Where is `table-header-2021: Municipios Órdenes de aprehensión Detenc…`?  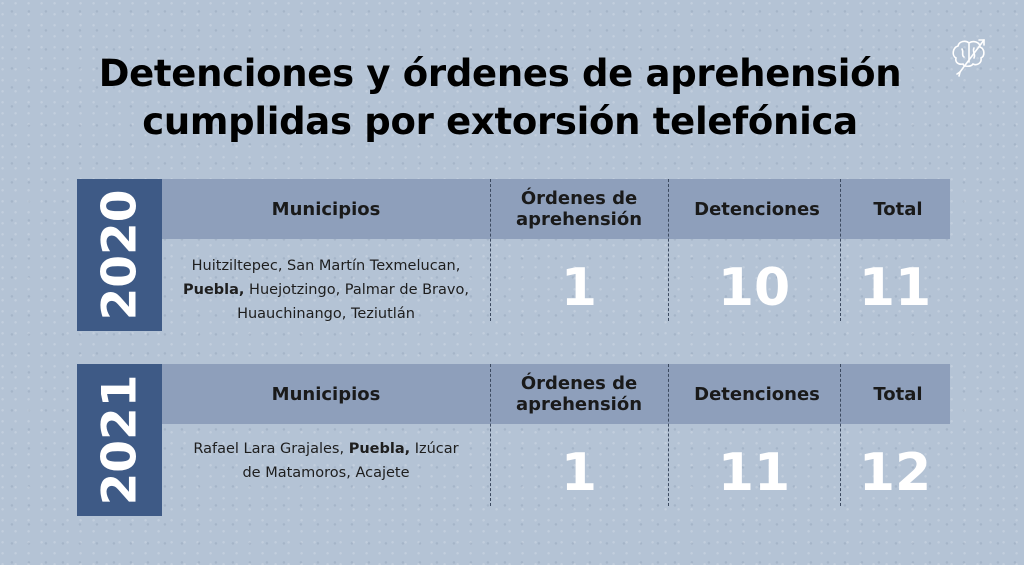
table-header-2021: Municipios Órdenes de aprehensión Detenc… is located at coordinates (556, 394).